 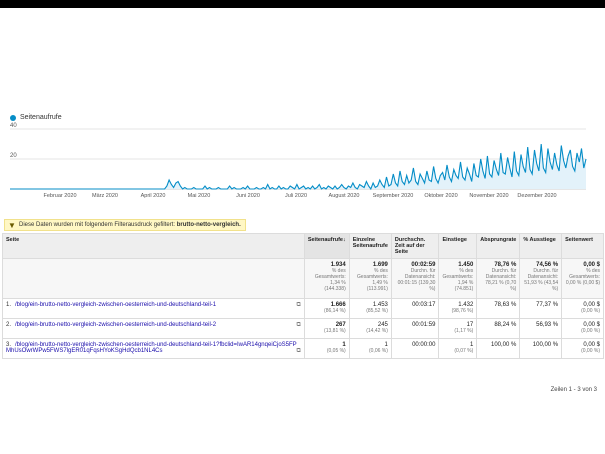 I want to click on exit-cell: 77,37 %, so click(x=541, y=308).